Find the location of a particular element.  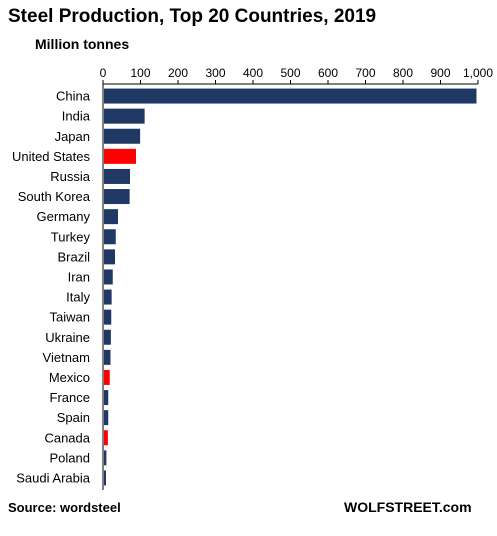

x-tick-label: 600 is located at coordinates (328, 73).